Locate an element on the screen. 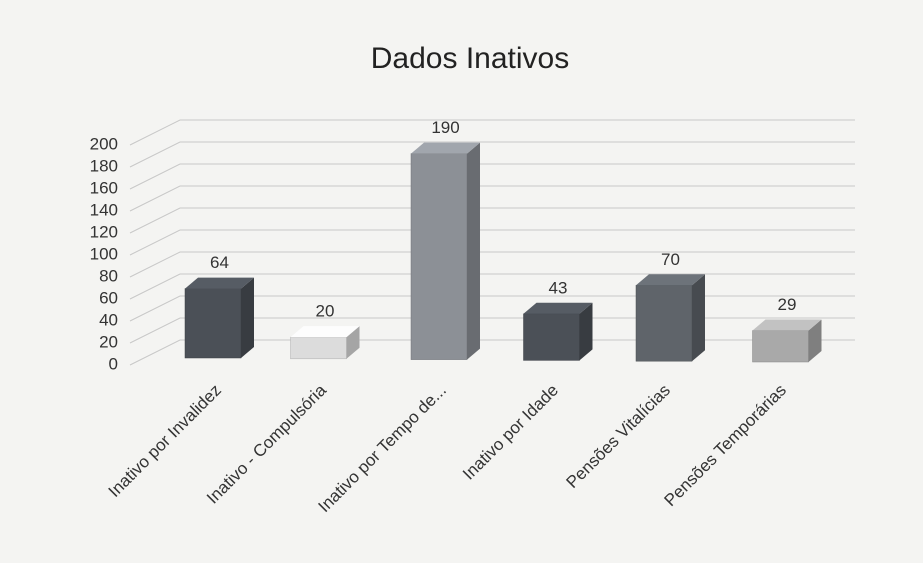 The width and height of the screenshot is (923, 563). y-tick-label: 120 is located at coordinates (104, 231).